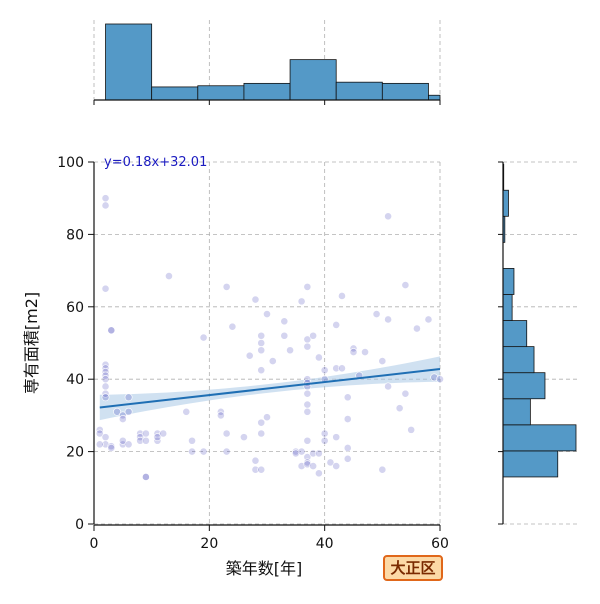 Image resolution: width=600 pixels, height=604 pixels. Describe the element at coordinates (31, 343) in the screenshot. I see `y-axis-title: 専有面積[m2]` at that location.